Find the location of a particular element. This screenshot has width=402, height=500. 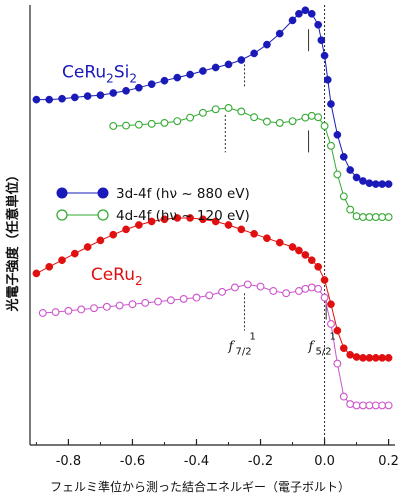

x-tick-label: 0.0 is located at coordinates (324, 461).